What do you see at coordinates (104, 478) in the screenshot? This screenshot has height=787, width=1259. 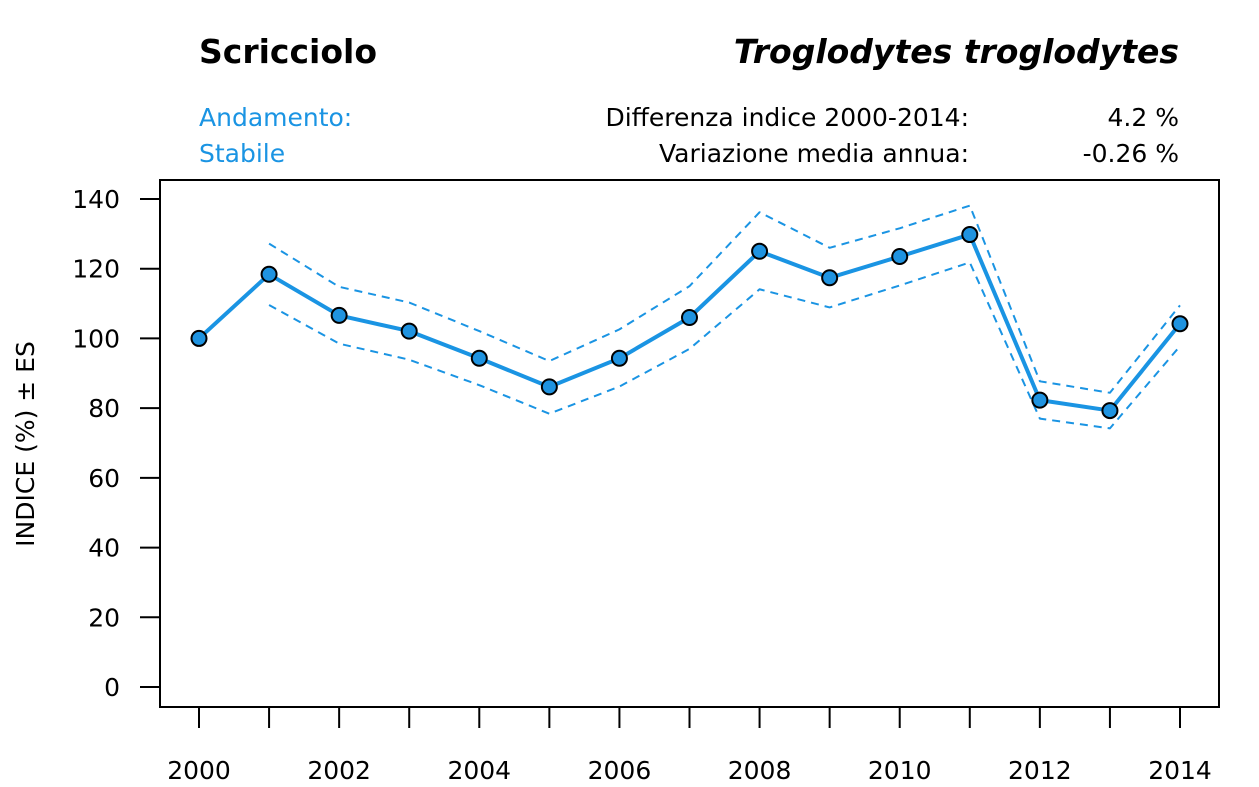 I see `y-tick-label: 60` at bounding box center [104, 478].